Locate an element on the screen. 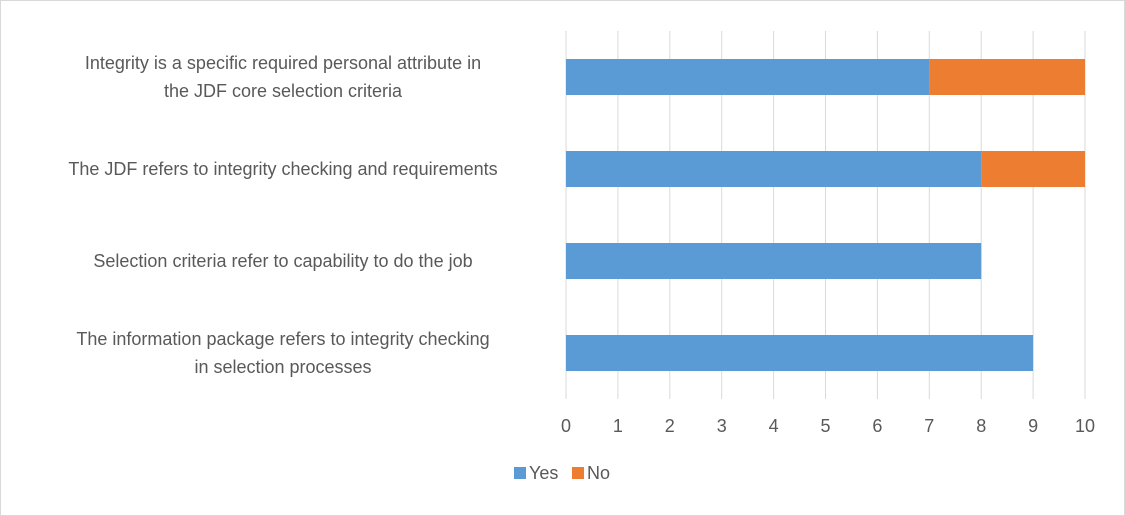 This screenshot has width=1125, height=516. x-axis-tick-labels: 0 1 2 3 4 5 6 7 8 9 10 is located at coordinates (828, 426).